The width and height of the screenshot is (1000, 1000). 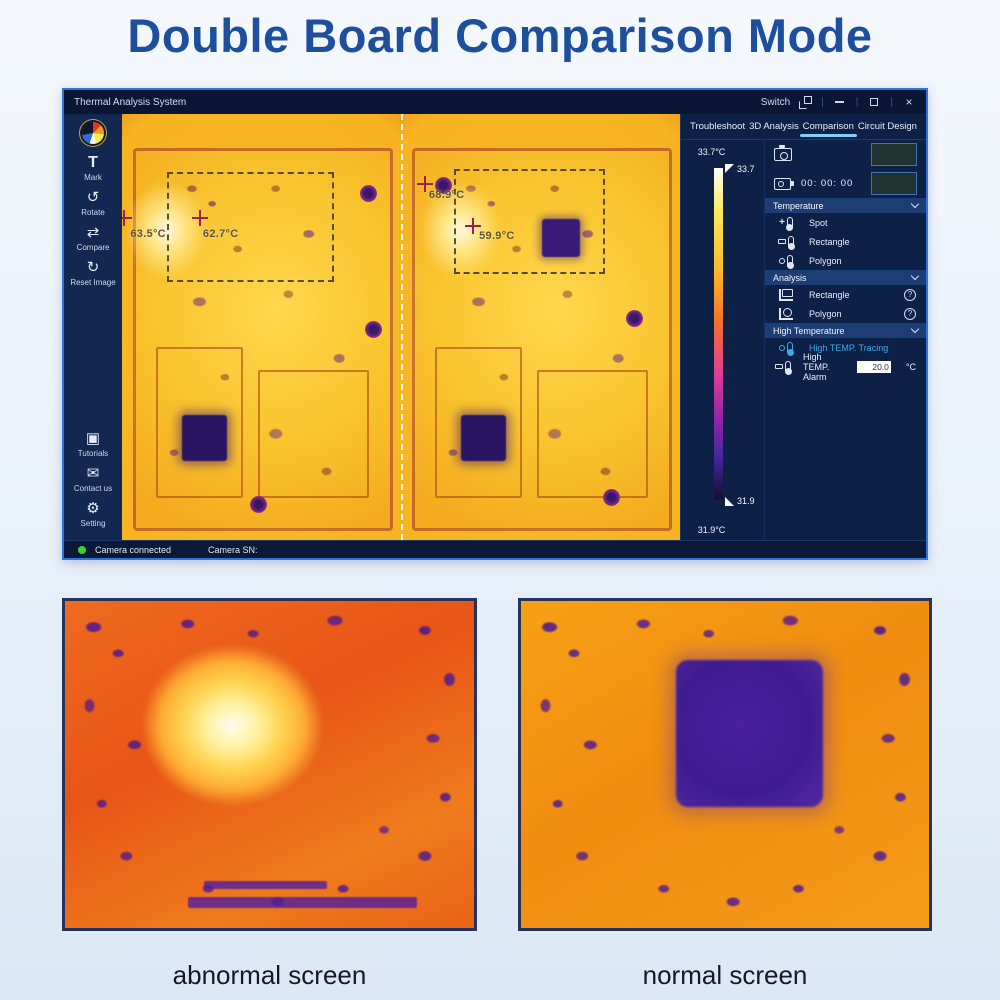 What do you see at coordinates (93, 247) in the screenshot?
I see `compare-label: Compare` at bounding box center [93, 247].